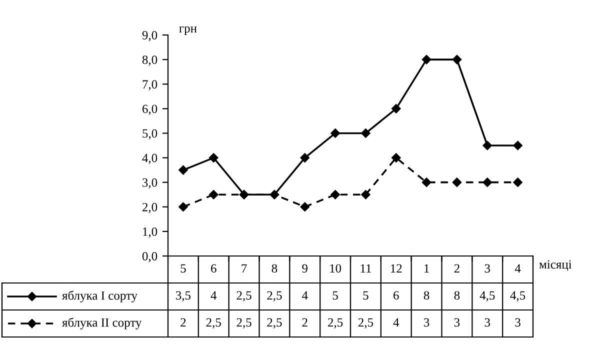 The height and width of the screenshot is (349, 590). I want to click on y-tick-label: 4,0, so click(150, 159).